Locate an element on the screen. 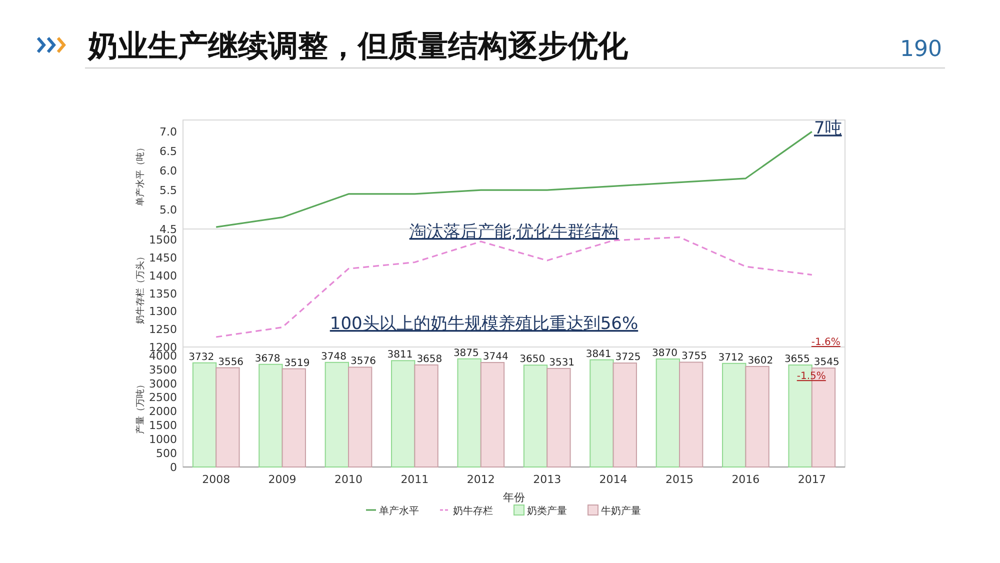 This screenshot has width=1000, height=563. legend-label: 奶类产量 is located at coordinates (547, 511).